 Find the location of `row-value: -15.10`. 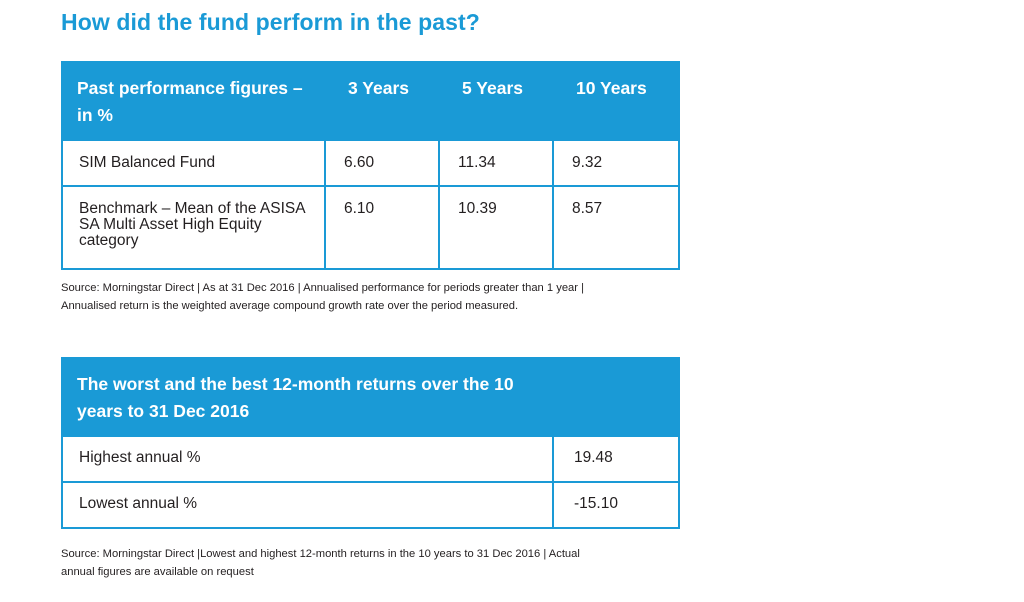

row-value: -15.10 is located at coordinates (616, 505).